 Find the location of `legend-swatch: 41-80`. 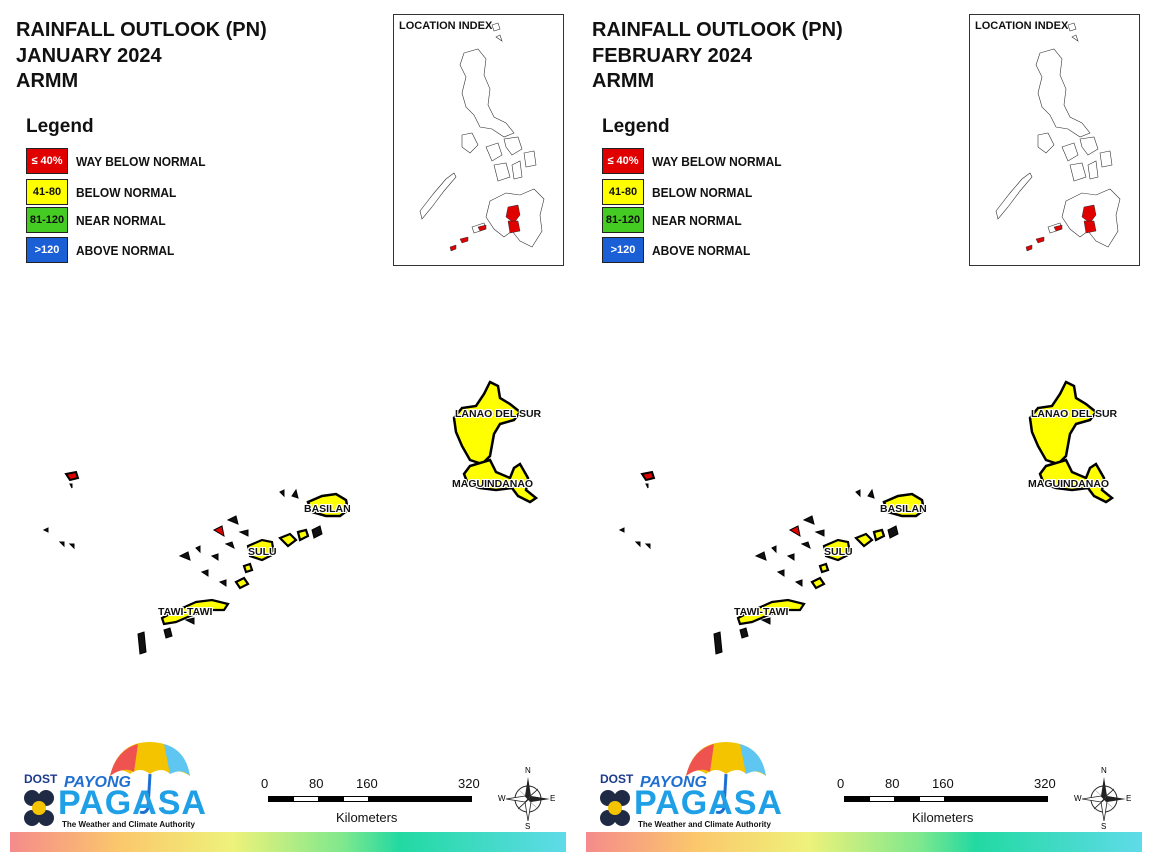

legend-swatch: 41-80 is located at coordinates (47, 192).